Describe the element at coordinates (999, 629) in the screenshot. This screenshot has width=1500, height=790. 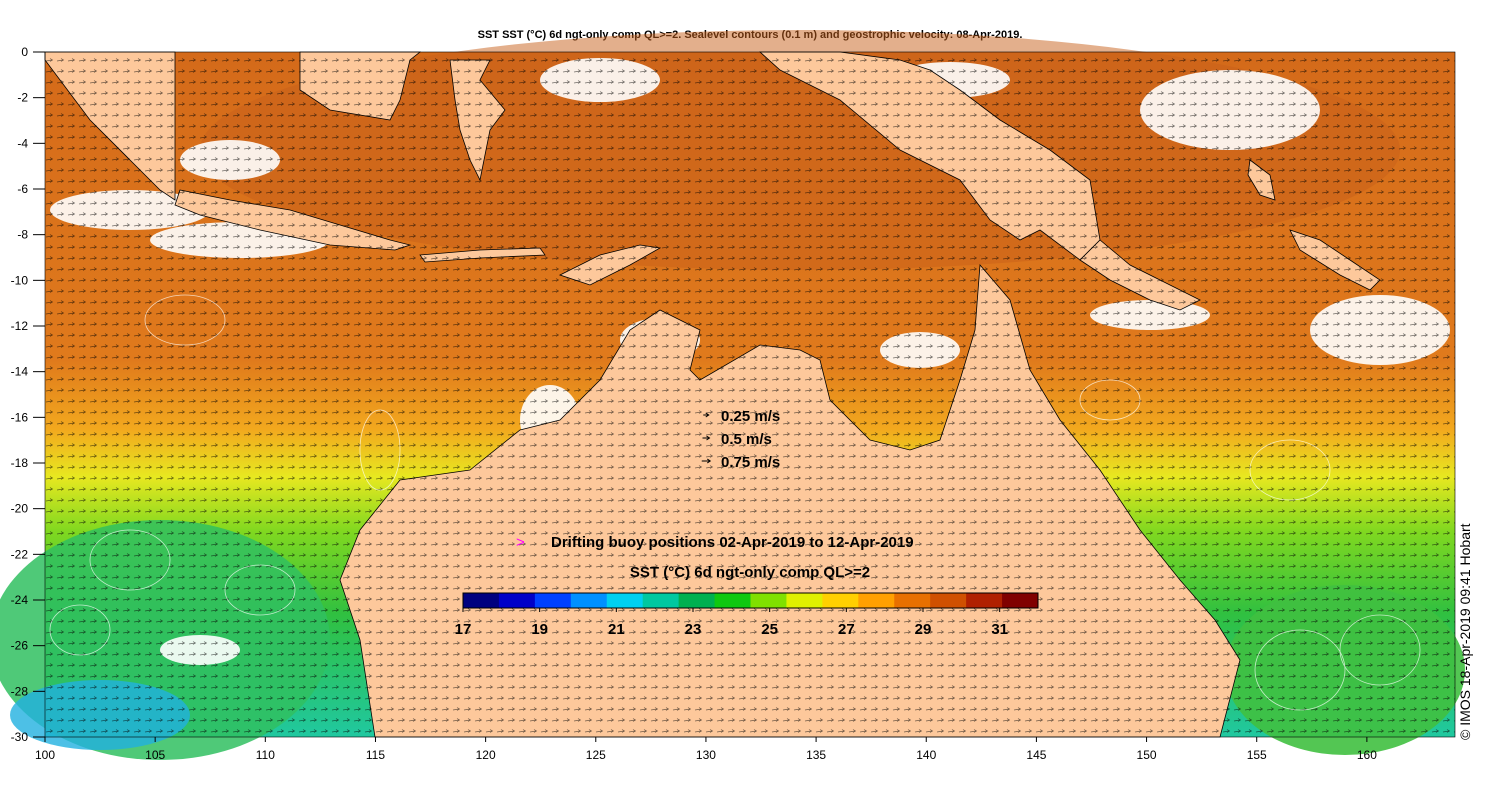
I see `colorbar-tick-label: 31` at that location.